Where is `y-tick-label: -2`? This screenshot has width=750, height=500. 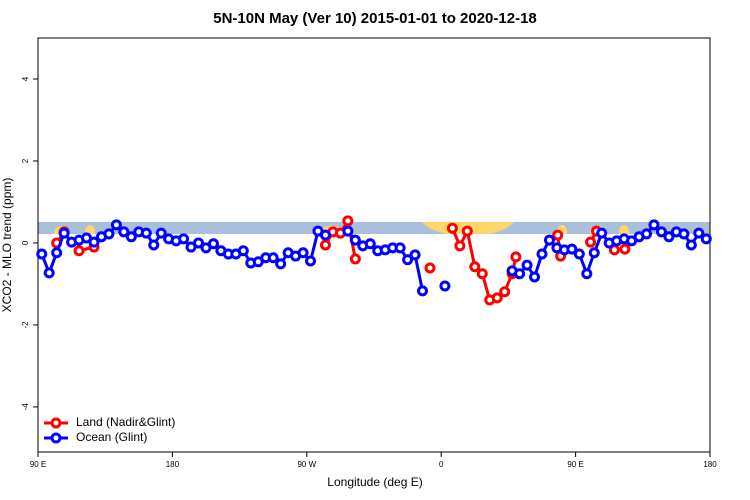 y-tick-label: -2 is located at coordinates (25, 325).